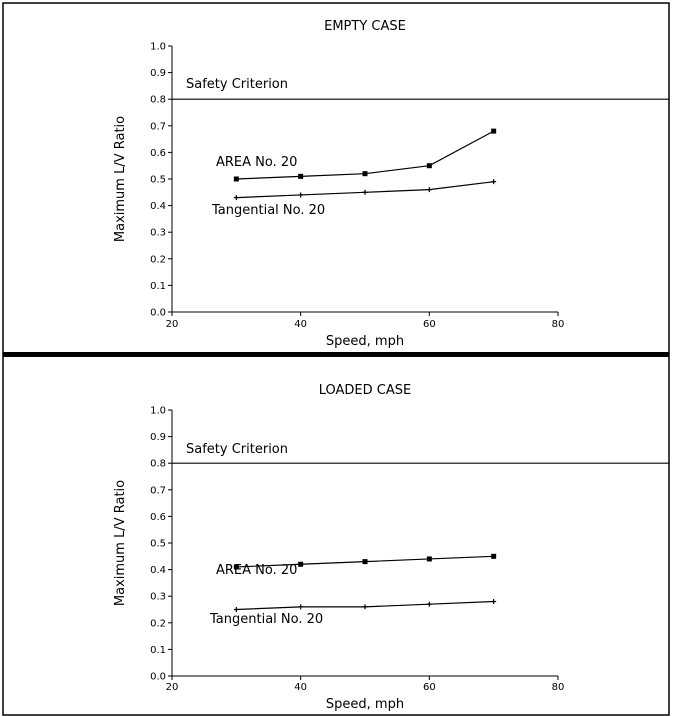 The image size is (673, 717). I want to click on empty-y-tick-label: 0.3, so click(158, 233).